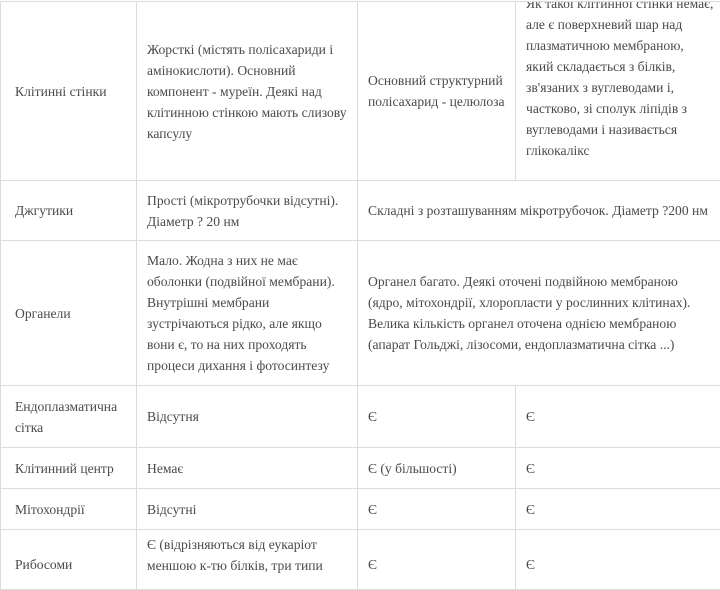 The image size is (720, 590). I want to click on row-label: Джгутики, so click(69, 211).